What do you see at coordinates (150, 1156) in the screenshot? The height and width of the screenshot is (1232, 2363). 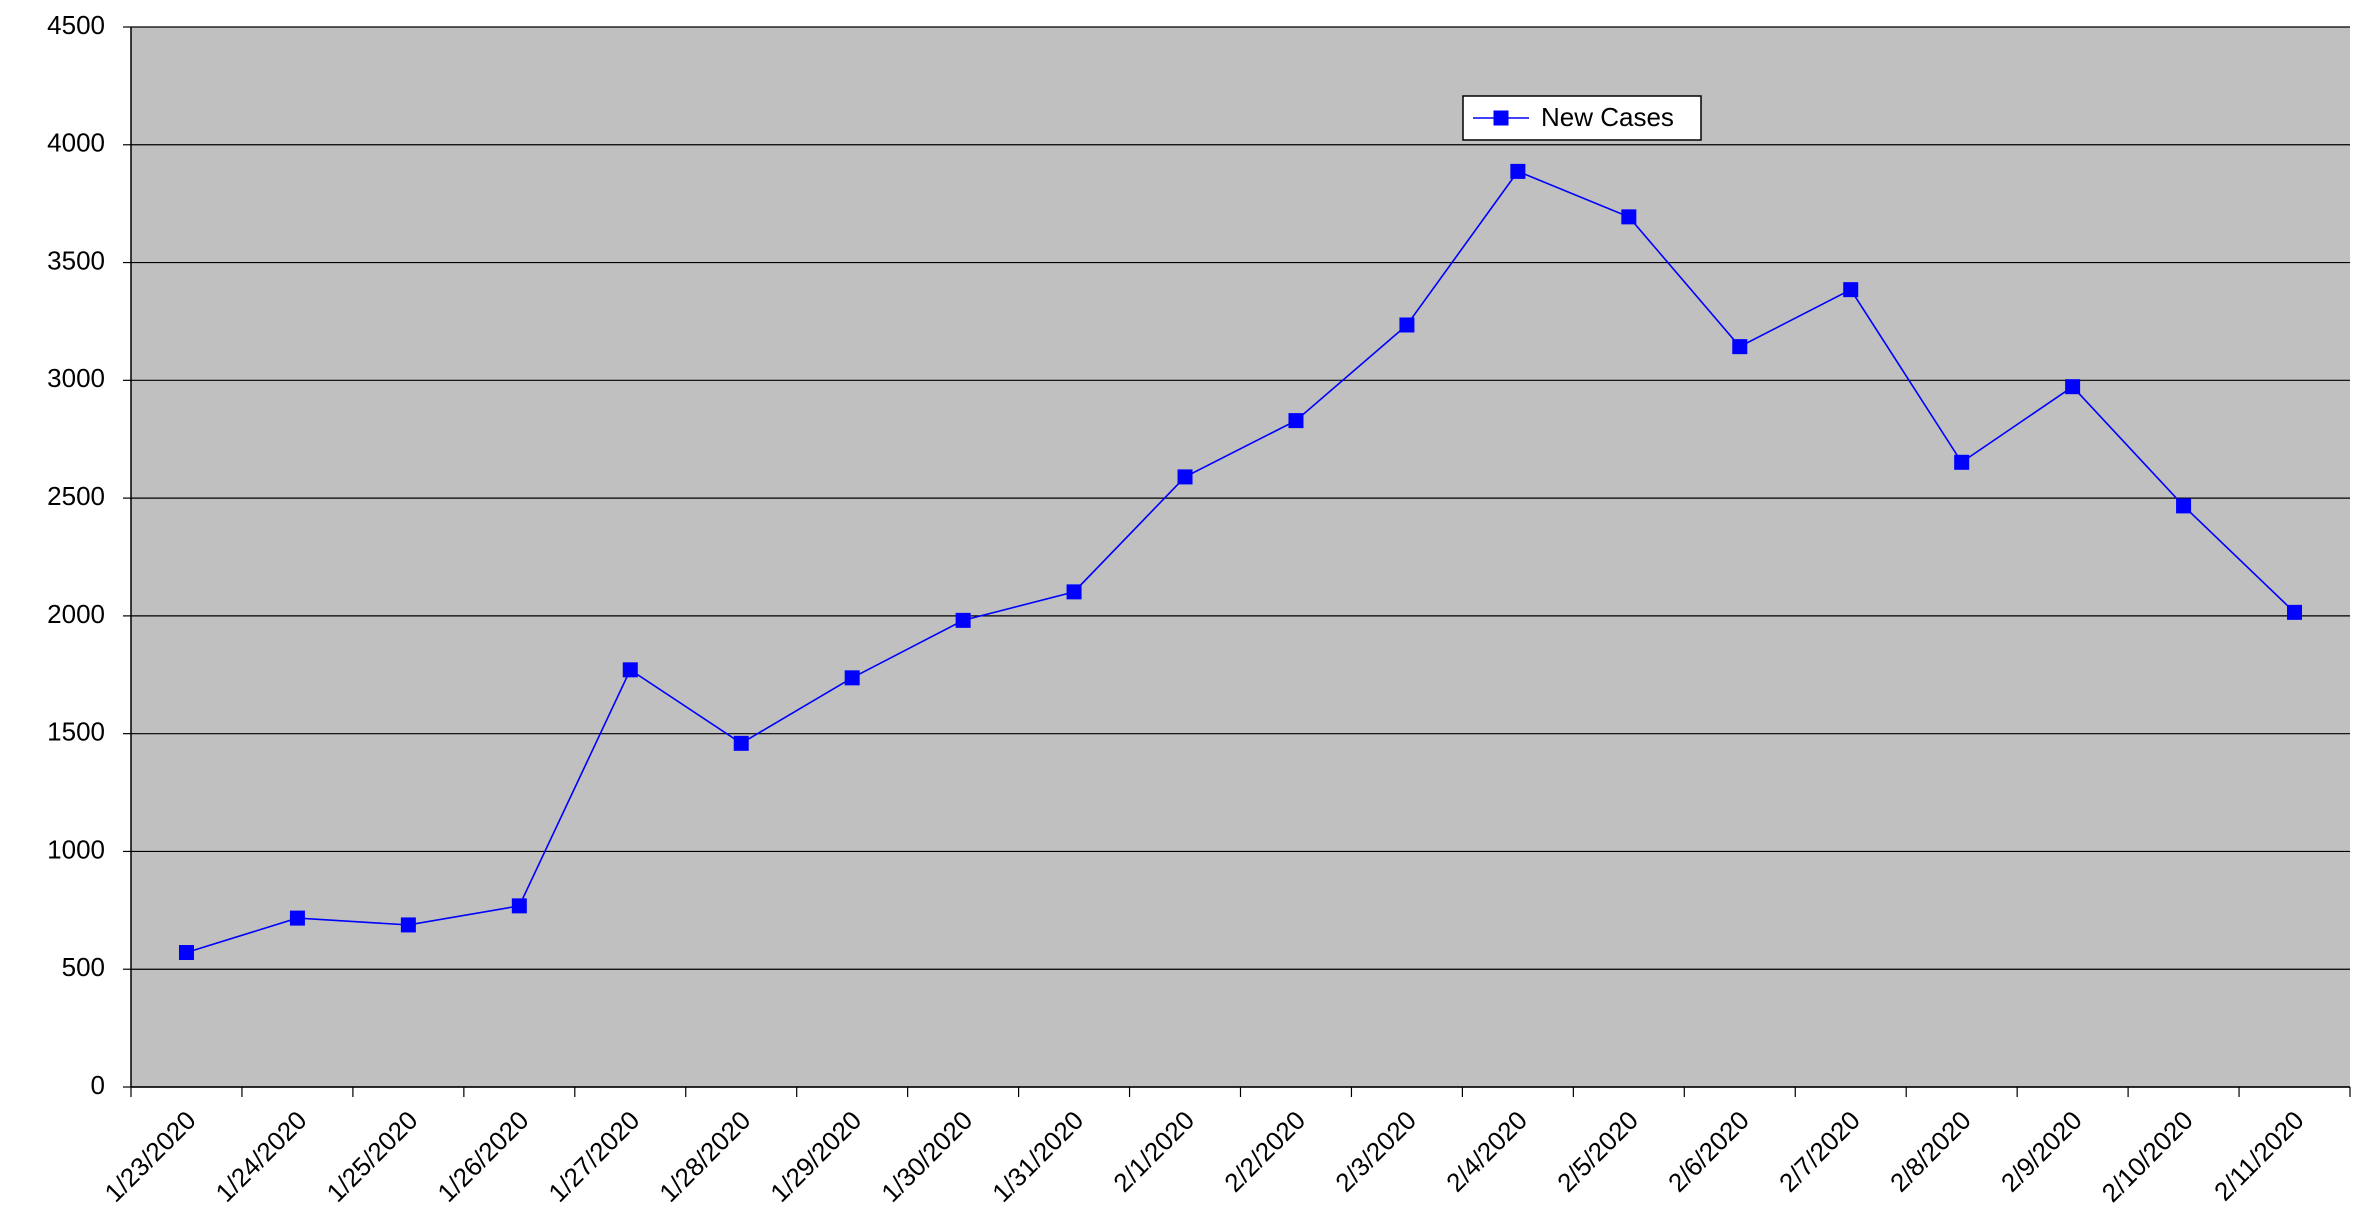 I see `x-tick-label: 1/23/2020` at bounding box center [150, 1156].